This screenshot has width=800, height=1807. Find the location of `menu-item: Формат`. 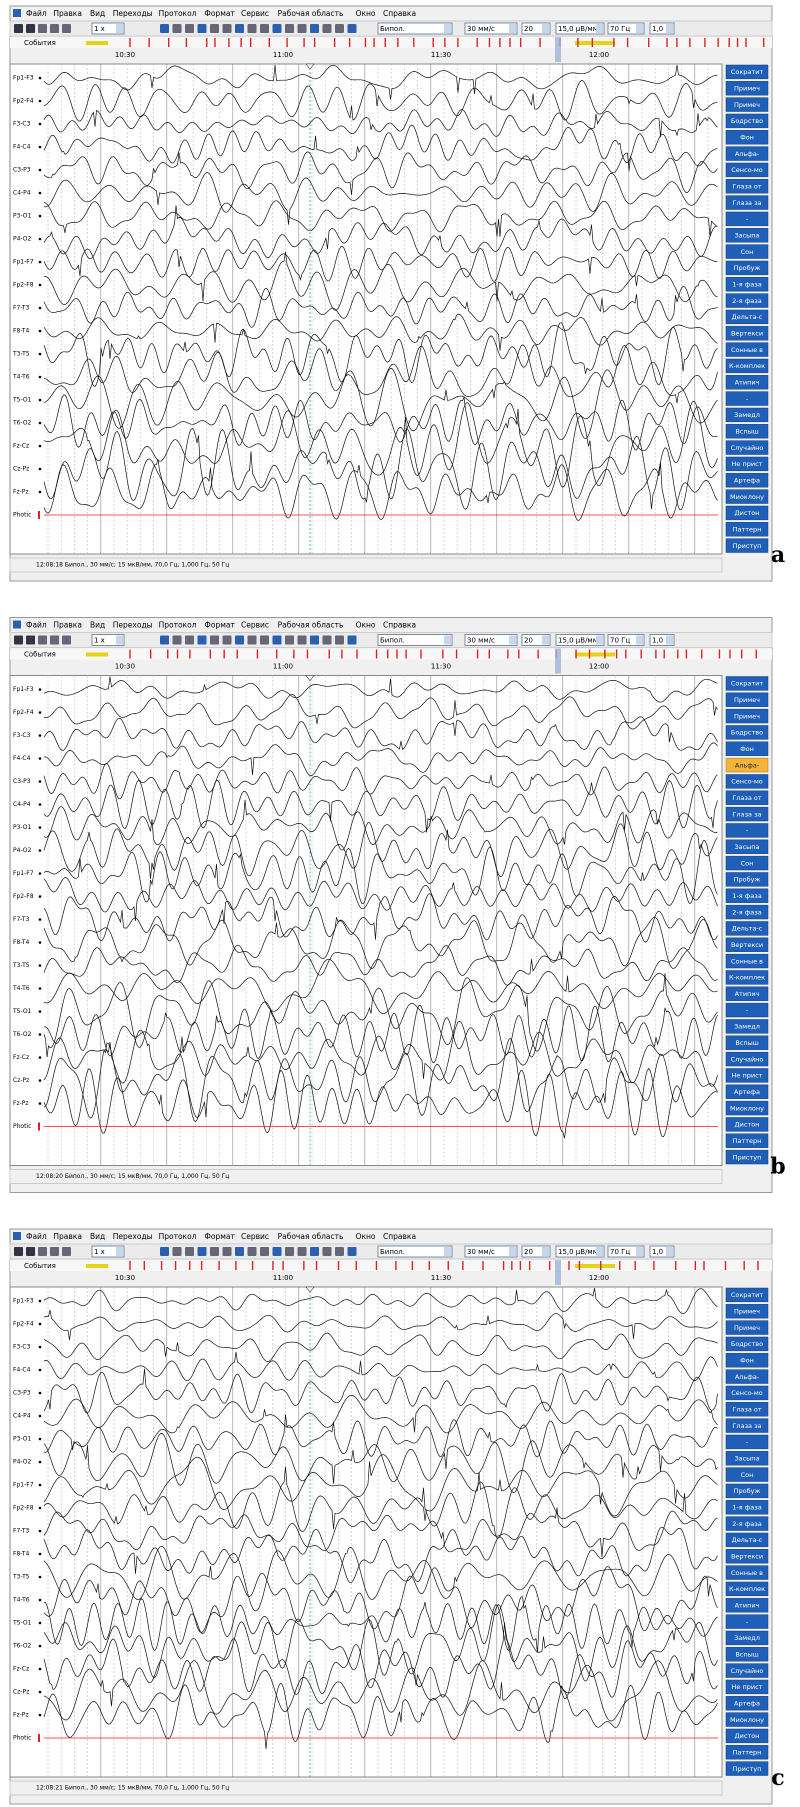

menu-item: Формат is located at coordinates (219, 1236).